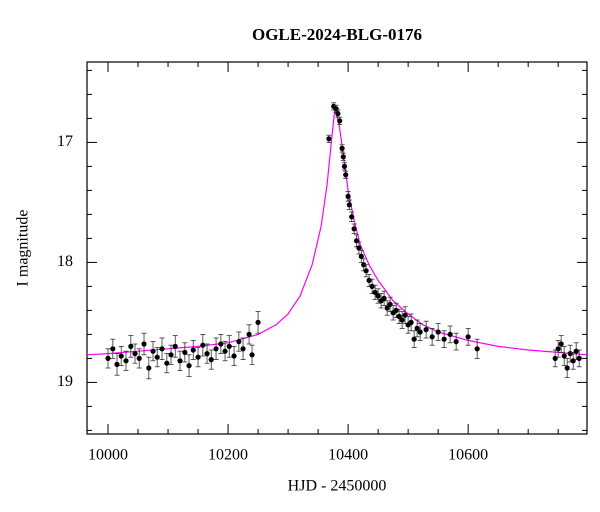 This screenshot has width=600, height=512. What do you see at coordinates (65, 261) in the screenshot?
I see `y-tick-label: 18` at bounding box center [65, 261].